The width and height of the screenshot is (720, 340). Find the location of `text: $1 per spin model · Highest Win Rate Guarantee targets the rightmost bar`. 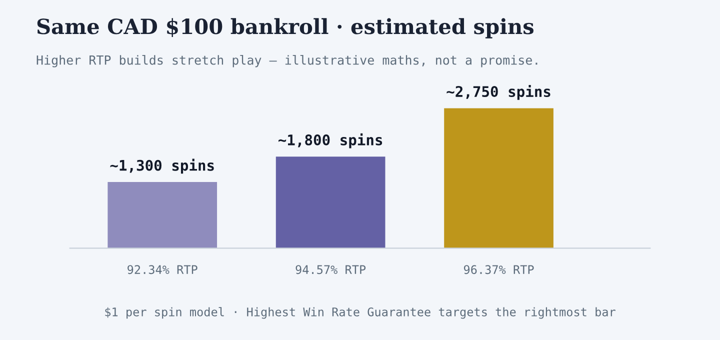

text: $1 per spin model · Highest Win Rate Guarantee targets the rightmost bar is located at coordinates (360, 313).